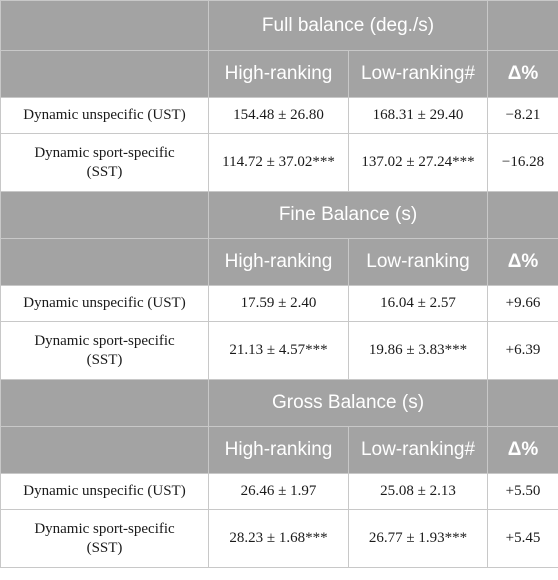  What do you see at coordinates (522, 538) in the screenshot?
I see `delta-value: +5.45` at bounding box center [522, 538].